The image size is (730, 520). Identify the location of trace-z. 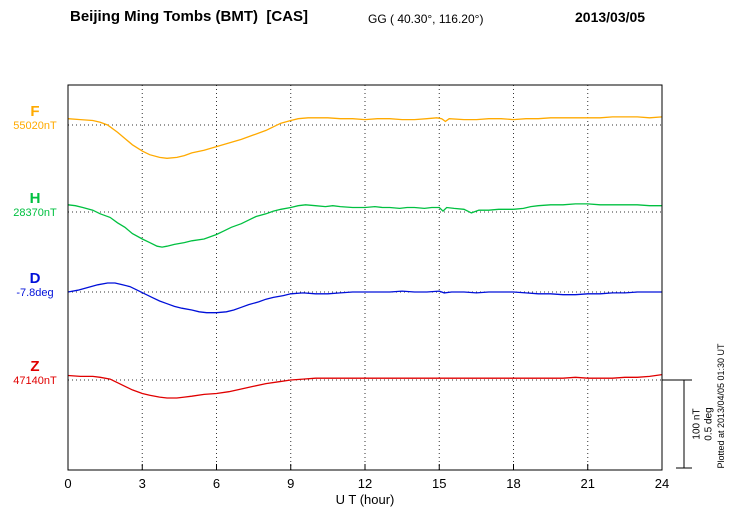
(365, 386).